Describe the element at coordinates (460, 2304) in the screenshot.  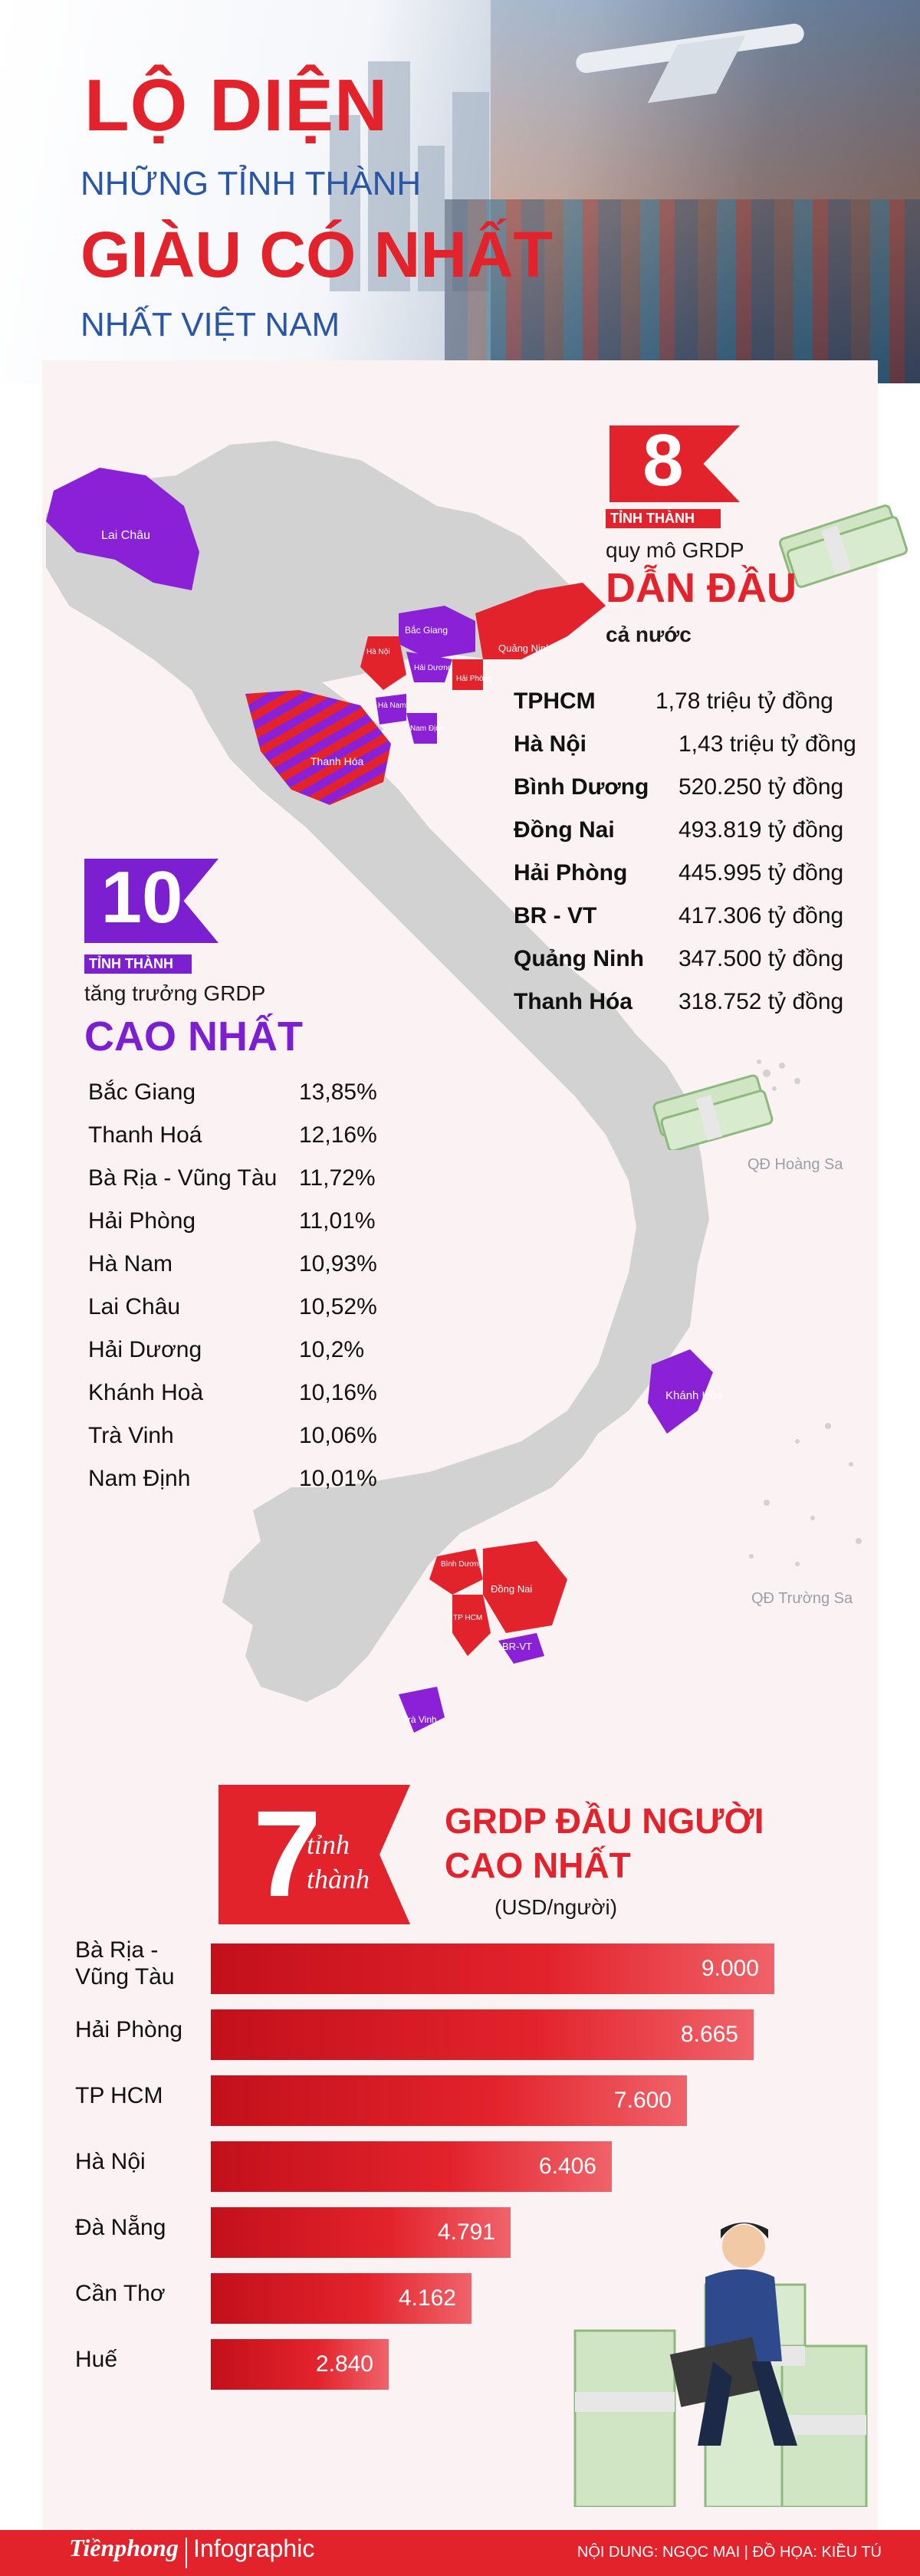
I see `bar-row: Cần Thơ 4.162` at that location.